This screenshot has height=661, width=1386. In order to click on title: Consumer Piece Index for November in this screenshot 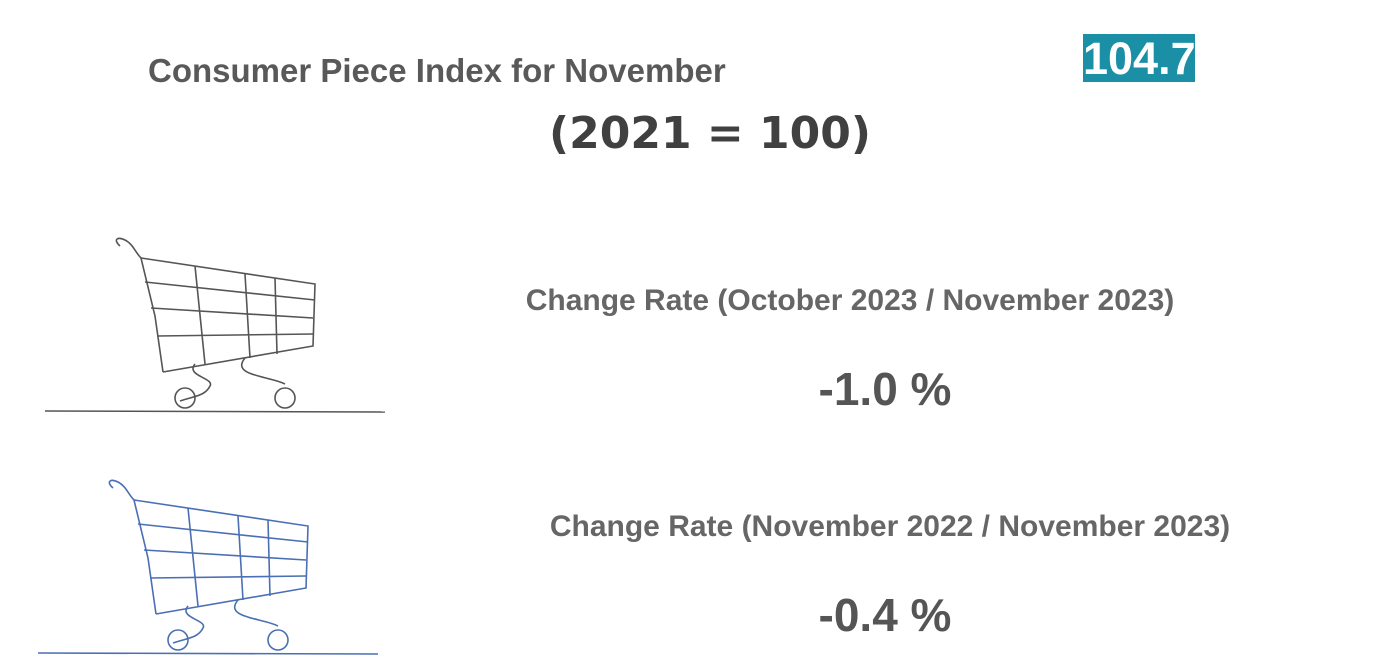, I will do `click(437, 70)`.